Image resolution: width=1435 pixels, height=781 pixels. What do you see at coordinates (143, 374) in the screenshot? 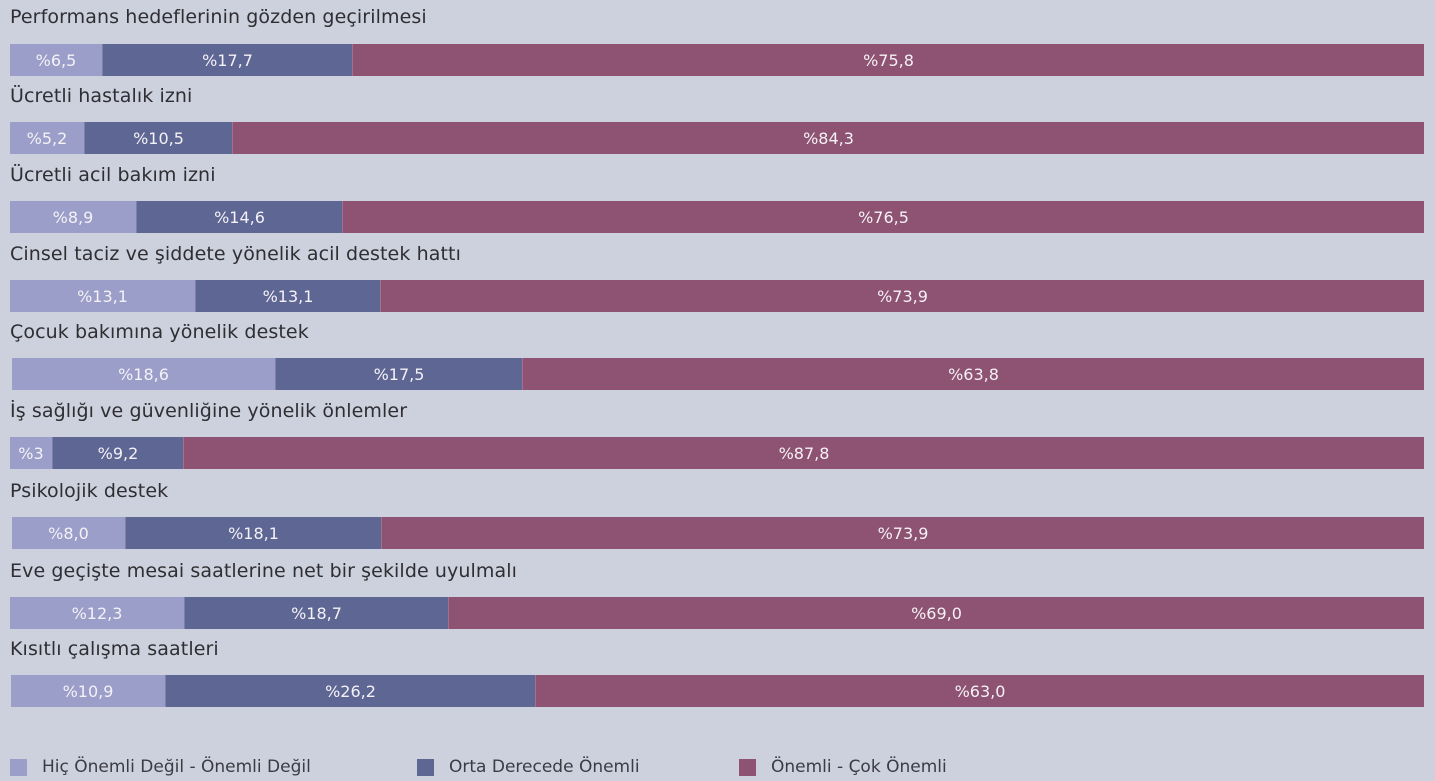
I see `bar-segment-1: %18,6` at bounding box center [143, 374].